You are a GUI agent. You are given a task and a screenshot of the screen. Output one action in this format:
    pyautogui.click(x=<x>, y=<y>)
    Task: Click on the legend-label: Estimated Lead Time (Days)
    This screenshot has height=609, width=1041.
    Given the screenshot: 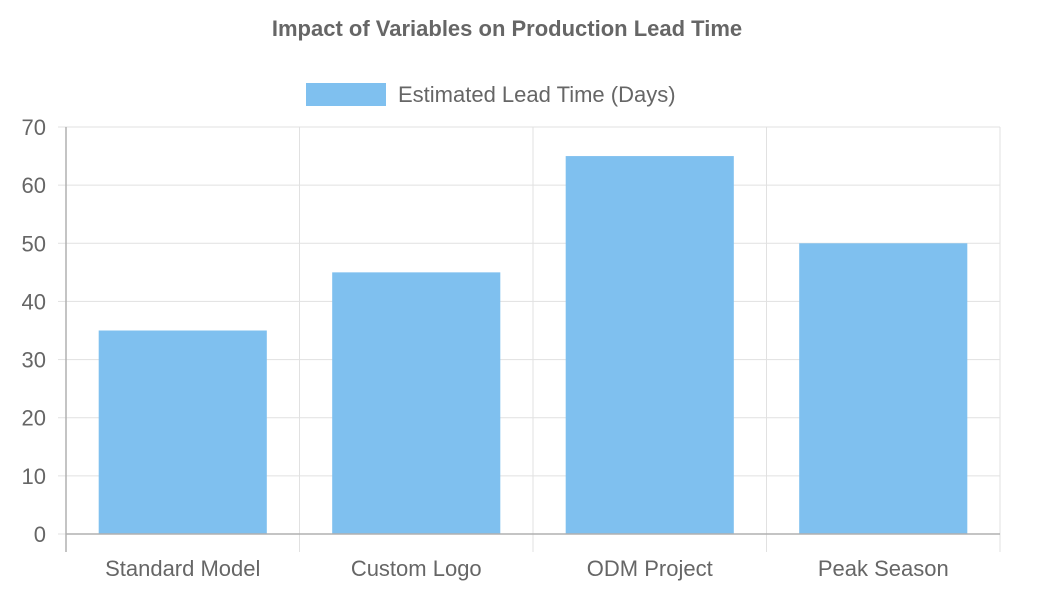 What is the action you would take?
    pyautogui.click(x=537, y=94)
    